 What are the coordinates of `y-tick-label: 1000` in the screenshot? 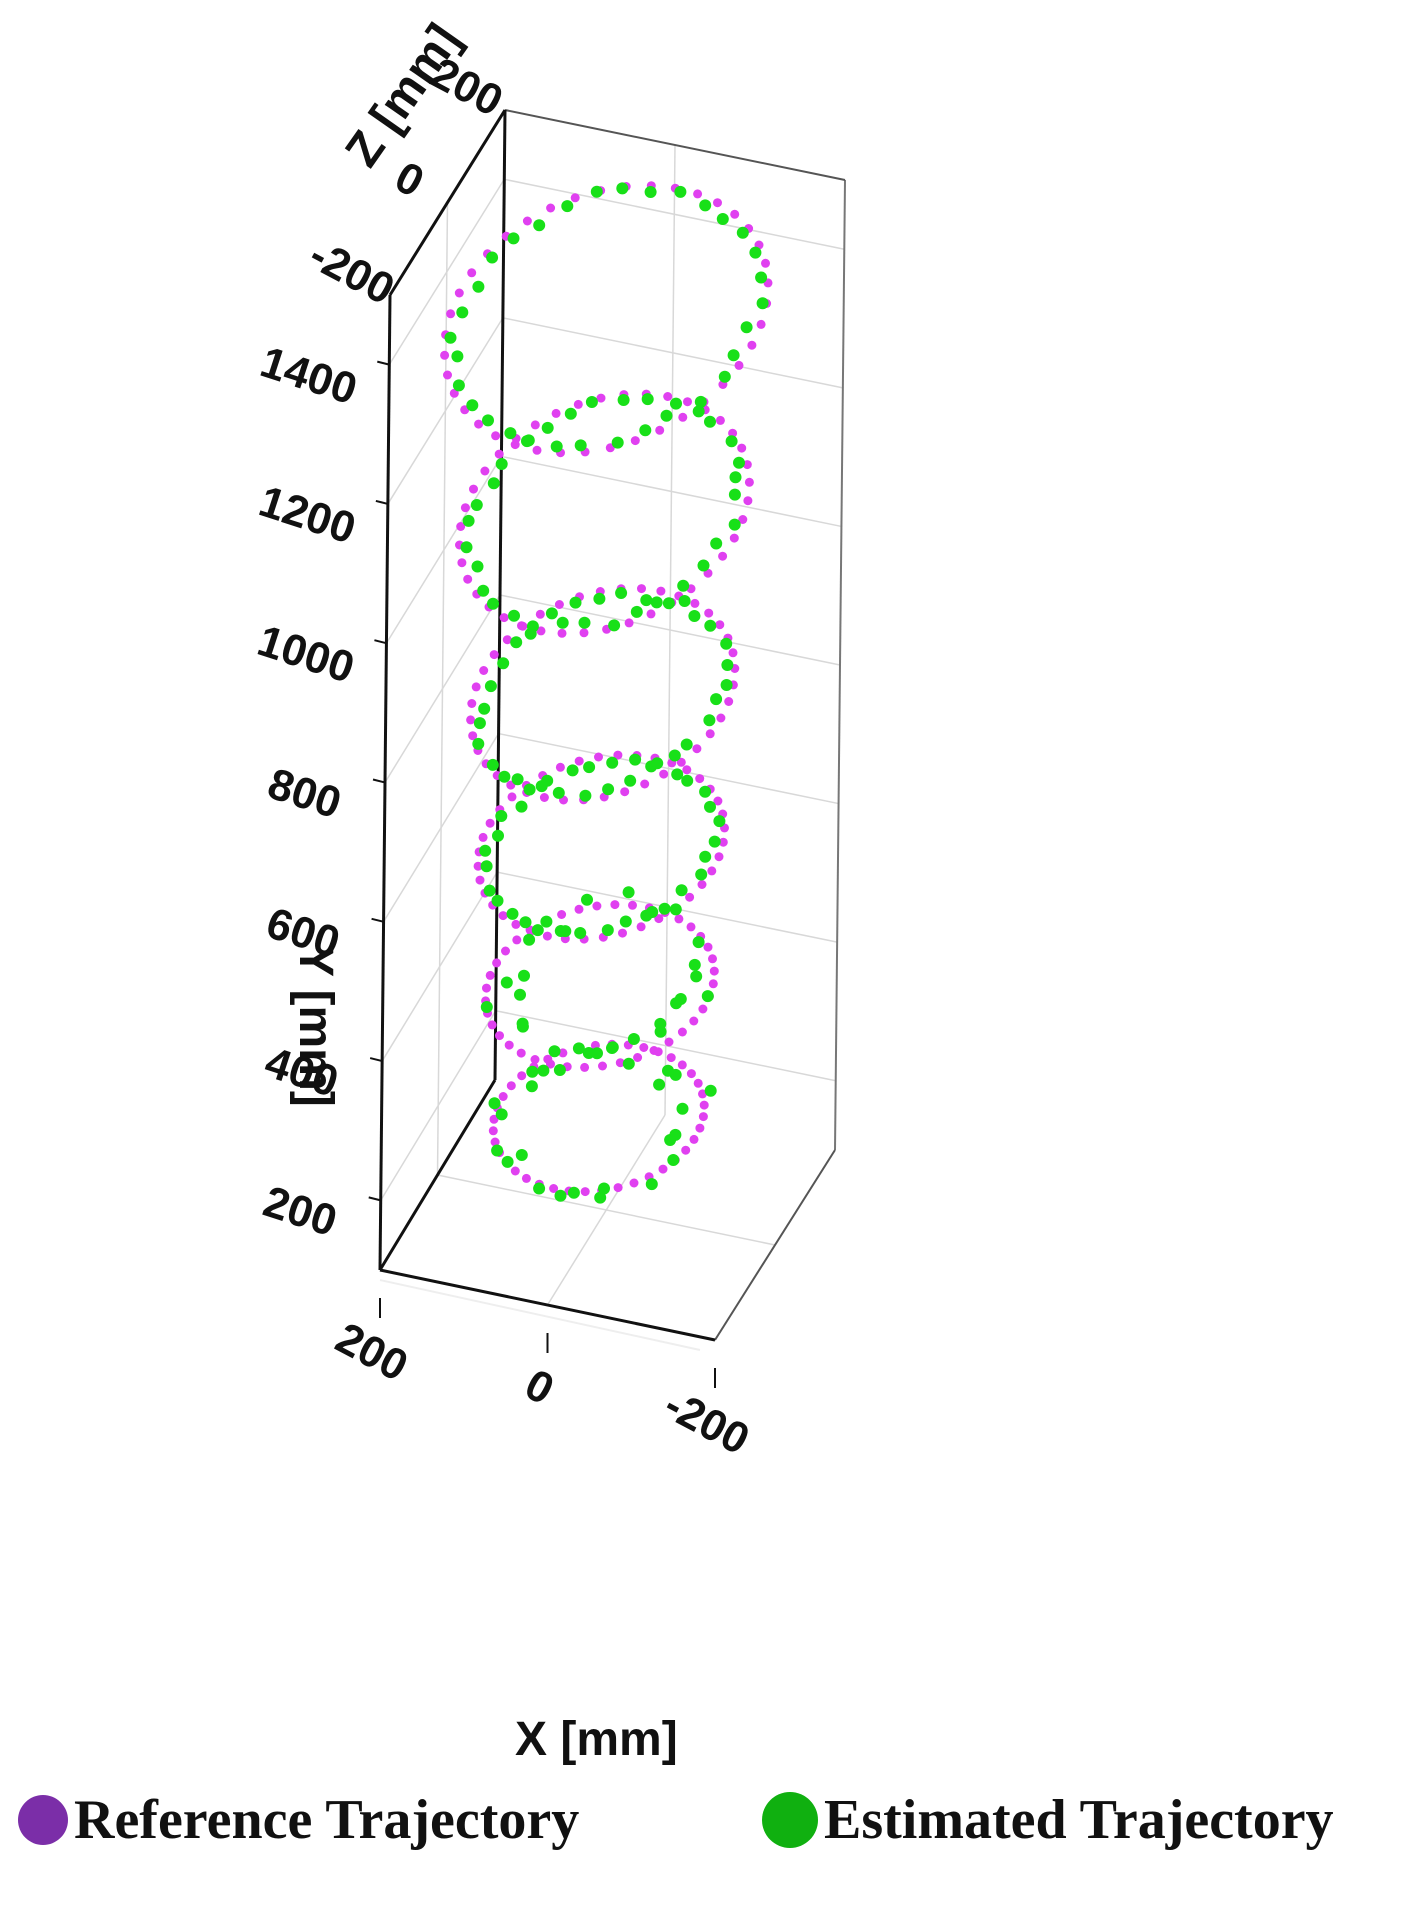 It's located at (306, 654).